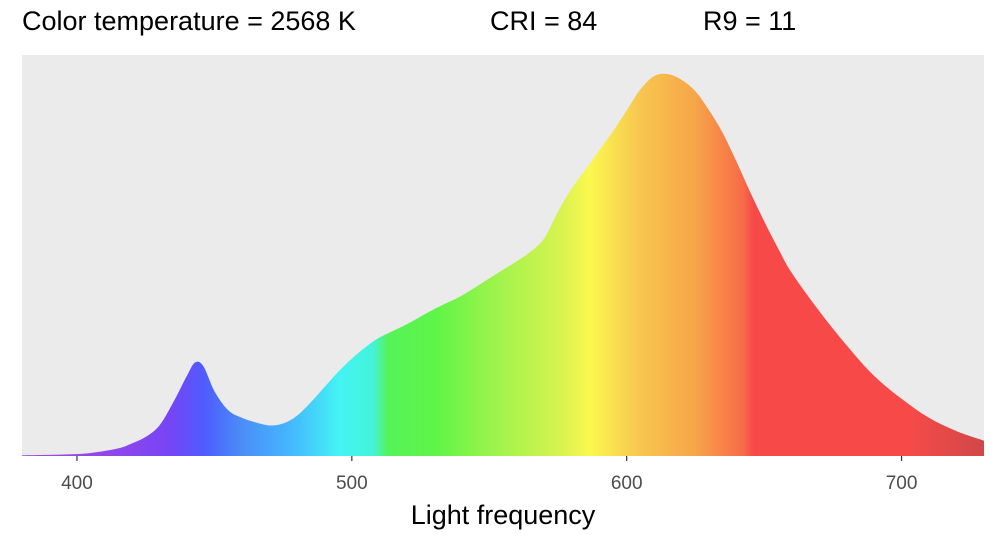  I want to click on x-tick-label: 600, so click(627, 483).